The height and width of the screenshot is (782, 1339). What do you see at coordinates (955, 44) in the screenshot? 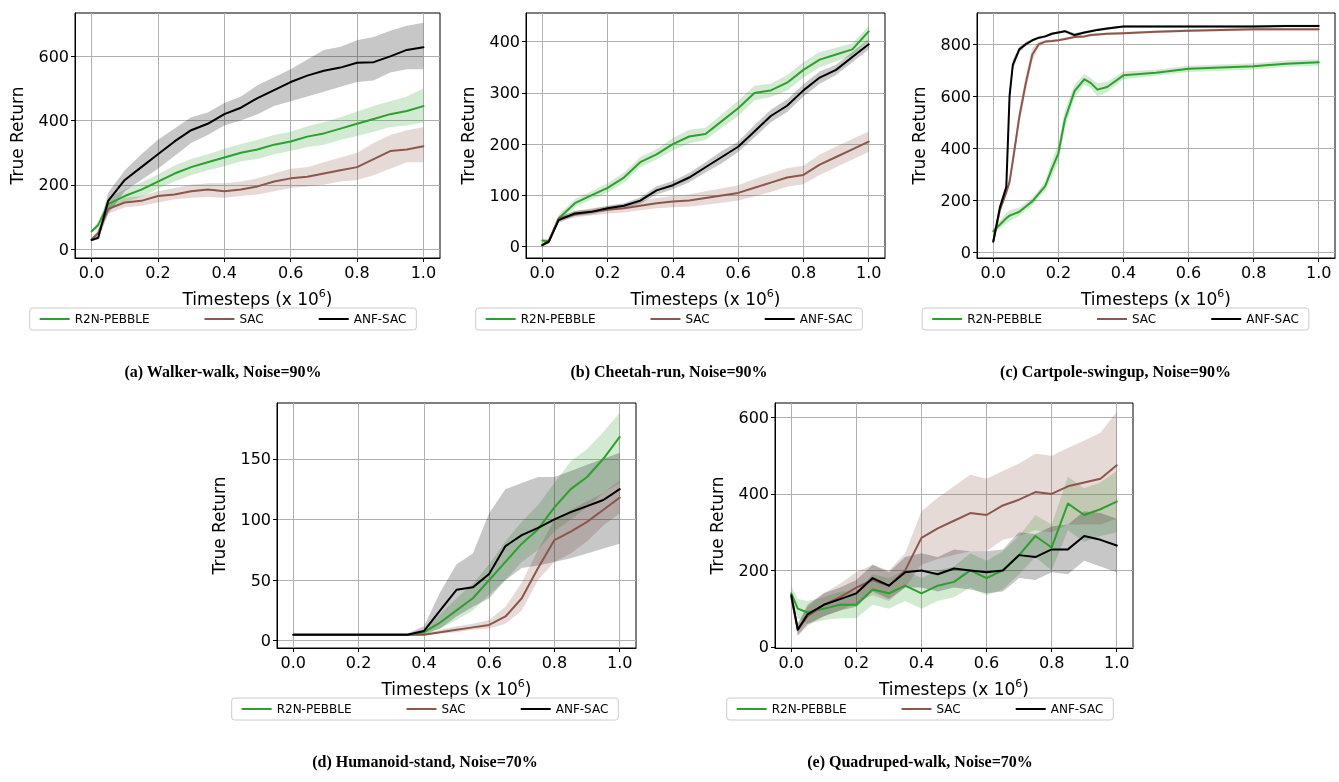
I see `y-tick-label: 800` at bounding box center [955, 44].